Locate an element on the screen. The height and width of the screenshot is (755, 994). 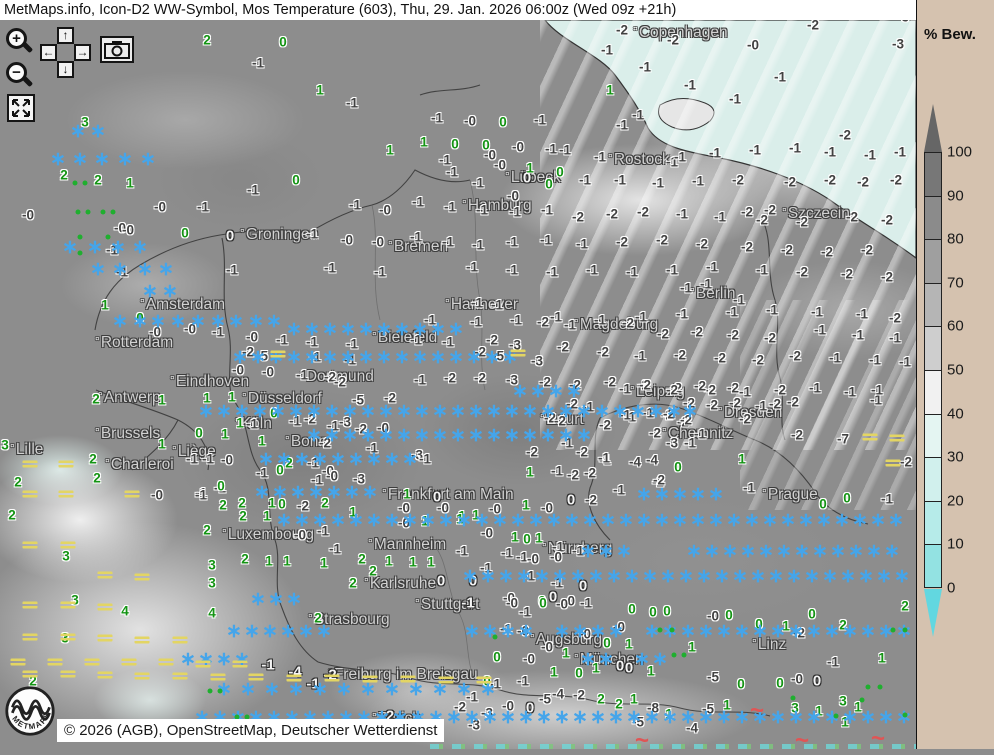
city-name: Chemnitz is located at coordinates (700, 433).